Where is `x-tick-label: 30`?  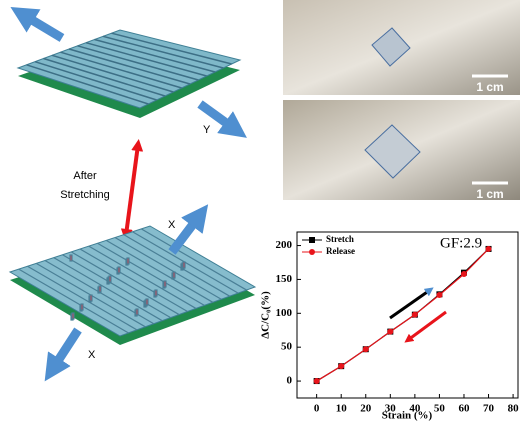 x-tick-label: 30 is located at coordinates (391, 409).